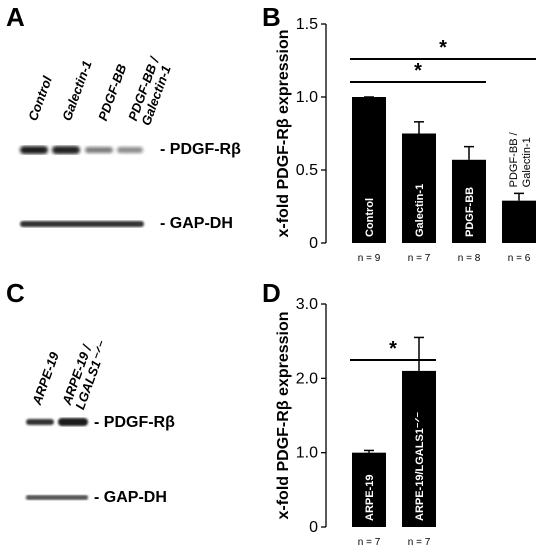 This screenshot has width=550, height=546. Describe the element at coordinates (469, 258) in the screenshot. I see `n-label: n = 8` at that location.